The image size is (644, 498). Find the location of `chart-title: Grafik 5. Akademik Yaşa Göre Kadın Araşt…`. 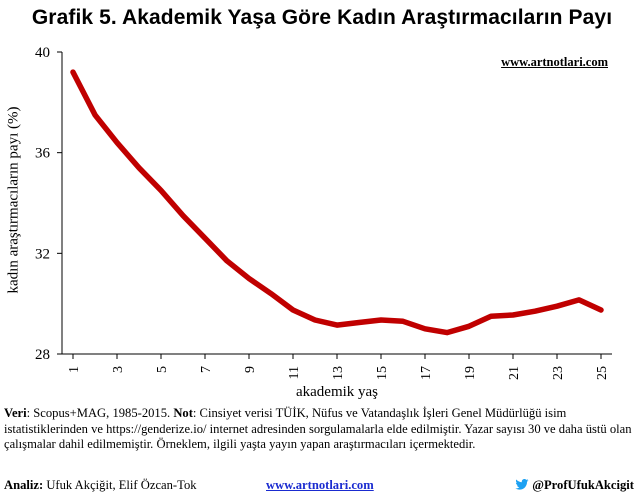

chart-title: Grafik 5. Akademik Yaşa Göre Kadın Araşt… is located at coordinates (322, 17).